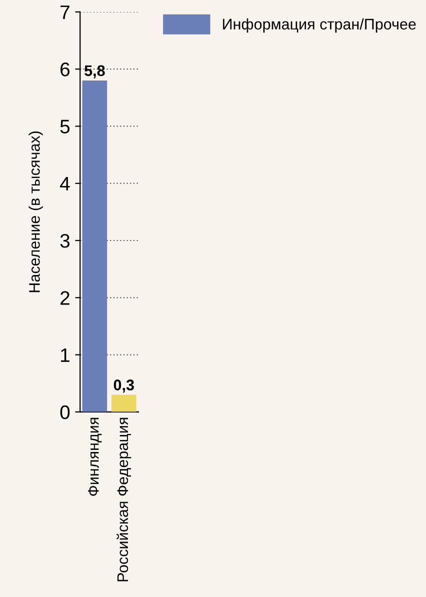 The width and height of the screenshot is (426, 597). Describe the element at coordinates (65, 183) in the screenshot. I see `y-tick-label: 4` at that location.